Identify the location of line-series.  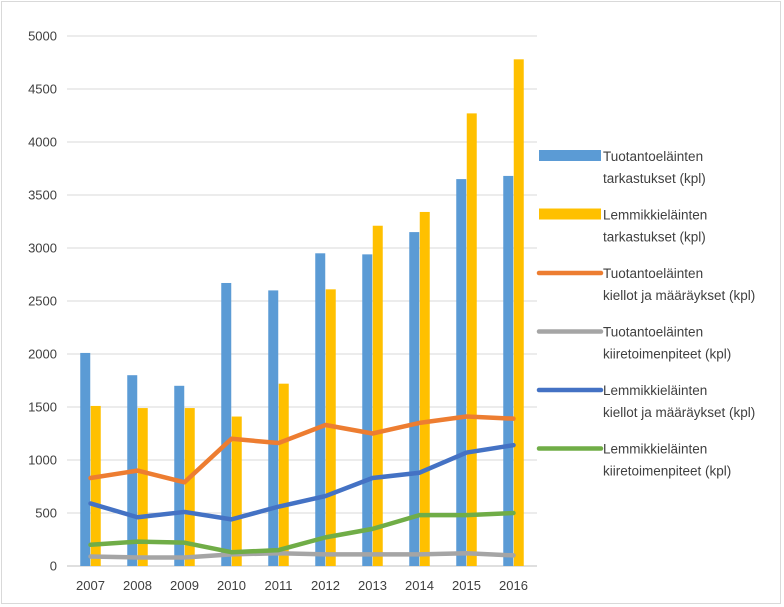
(302, 487).